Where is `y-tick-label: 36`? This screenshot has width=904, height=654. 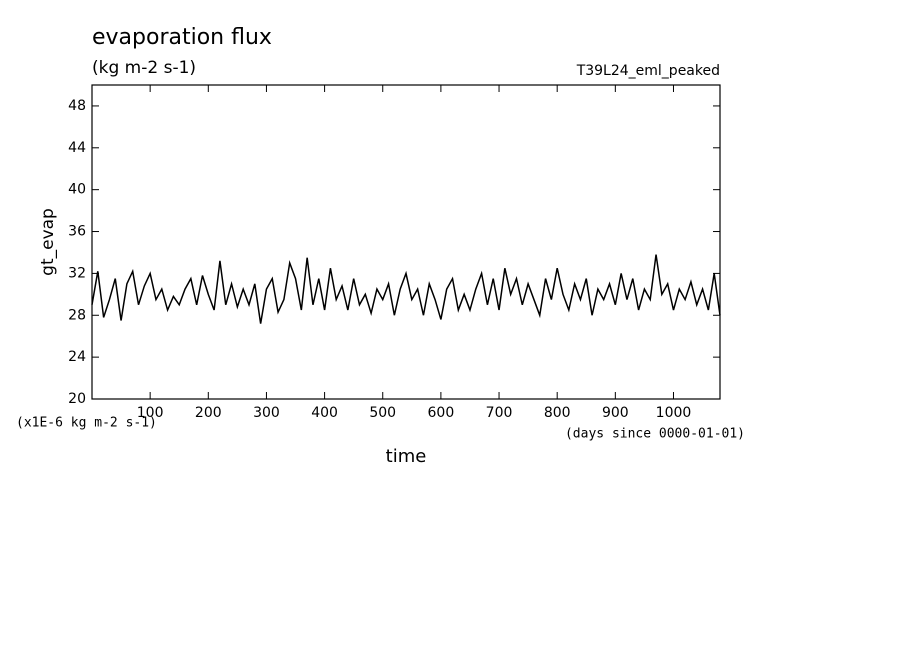
y-tick-label: 36 is located at coordinates (77, 232).